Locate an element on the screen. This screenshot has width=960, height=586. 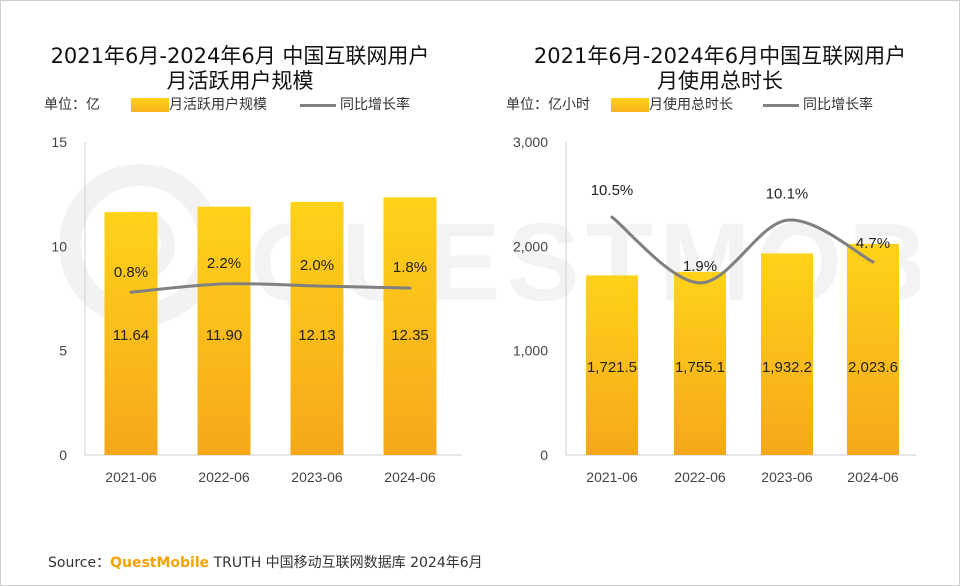
left-x-tick-label: 2021-06 is located at coordinates (131, 477).